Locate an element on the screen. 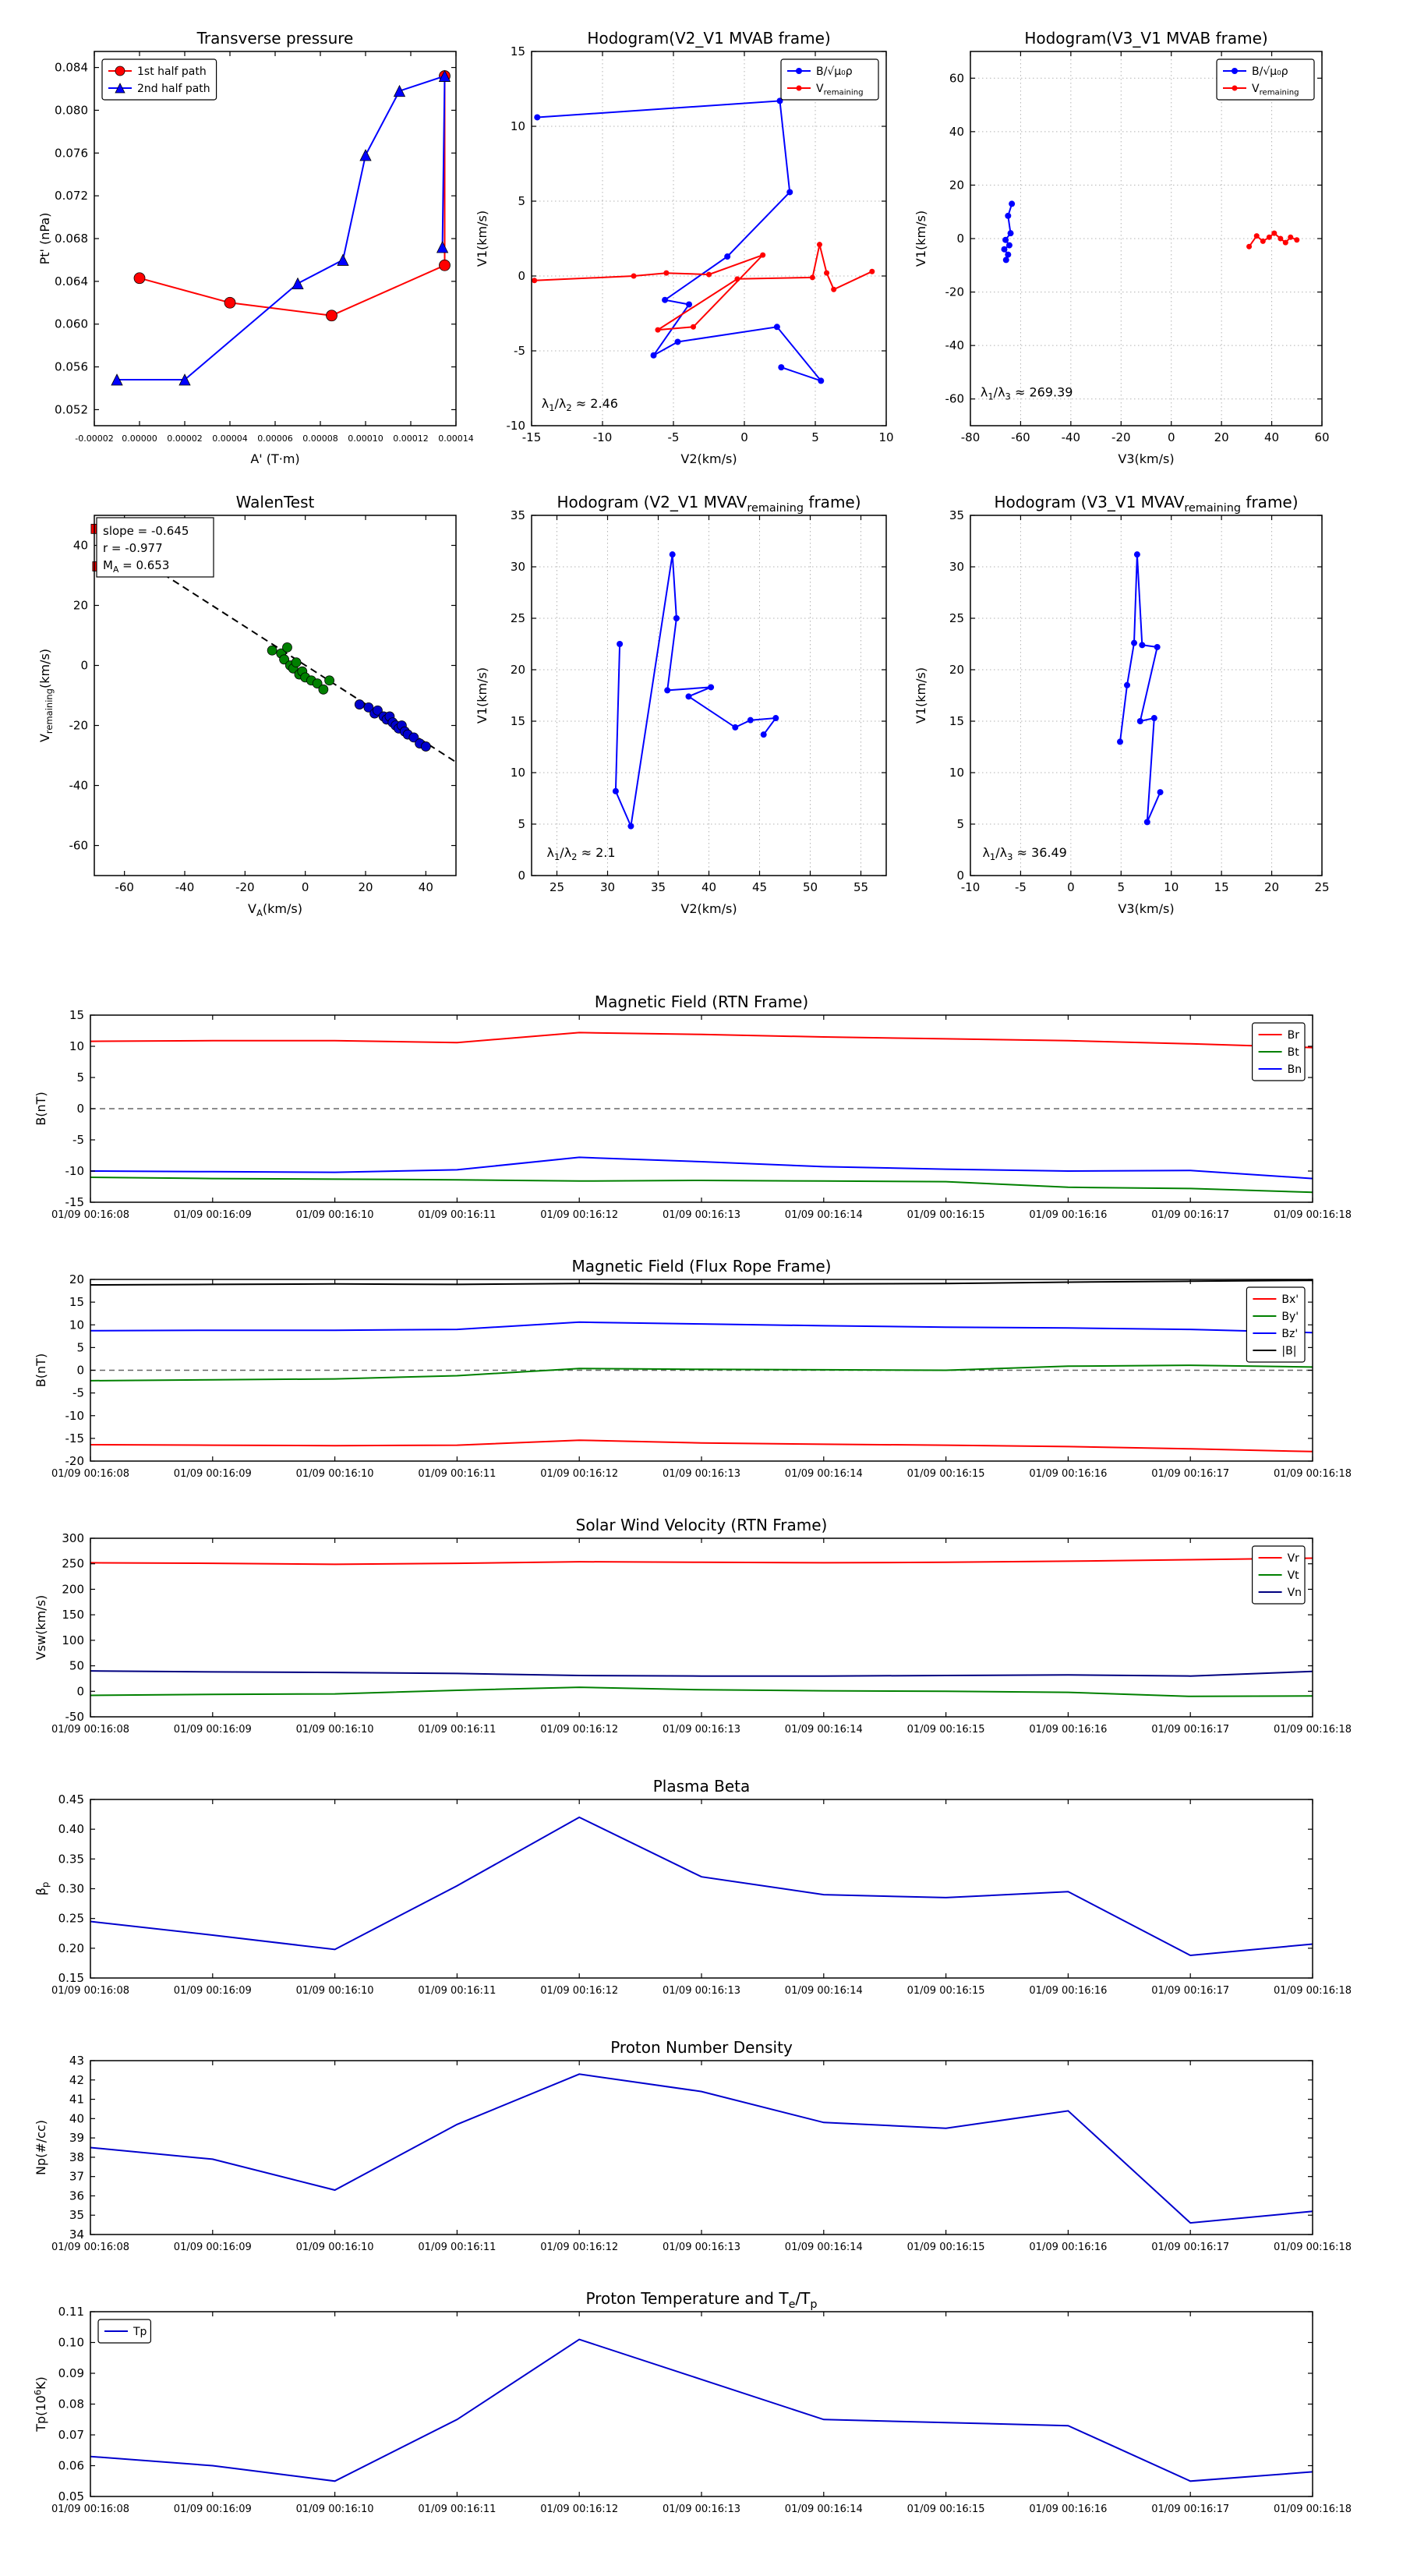  y-tick-label: -20 is located at coordinates (955, 292).